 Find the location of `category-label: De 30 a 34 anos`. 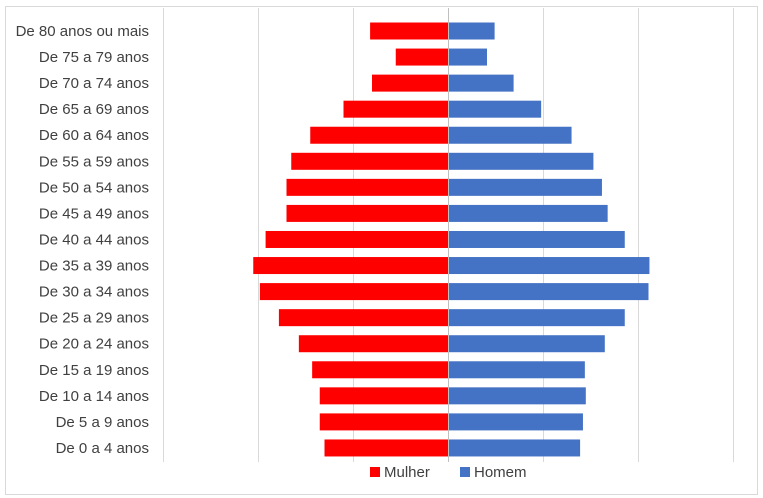

category-label: De 30 a 34 anos is located at coordinates (94, 292).